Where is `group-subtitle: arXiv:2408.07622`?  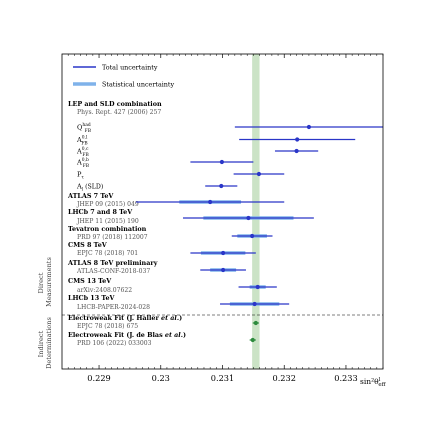 group-subtitle: arXiv:2408.07622 is located at coordinates (104, 290).